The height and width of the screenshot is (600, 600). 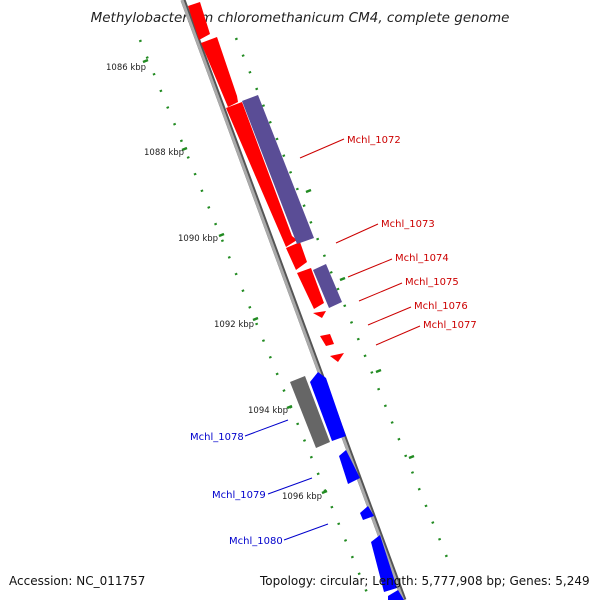 What do you see at coordinates (432, 282) in the screenshot?
I see `gene-label-mchl-1075: Mchl_1075` at bounding box center [432, 282].